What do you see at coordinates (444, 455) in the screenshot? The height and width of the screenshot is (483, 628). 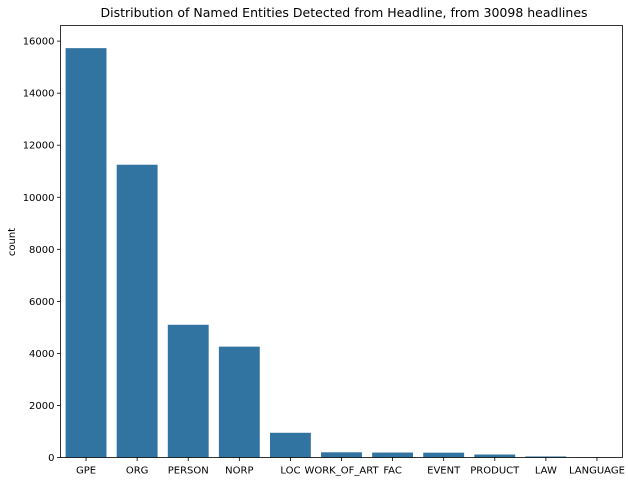 I see `bar-event` at bounding box center [444, 455].